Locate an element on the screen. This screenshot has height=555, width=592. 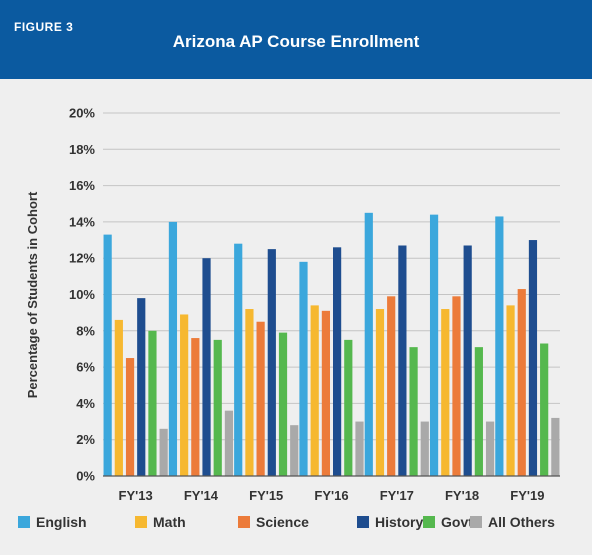
y-axis-ticks: 0% 2% 4% 6% 8% 10% 12% 14% 16% 18% 20% is located at coordinates (82, 295).